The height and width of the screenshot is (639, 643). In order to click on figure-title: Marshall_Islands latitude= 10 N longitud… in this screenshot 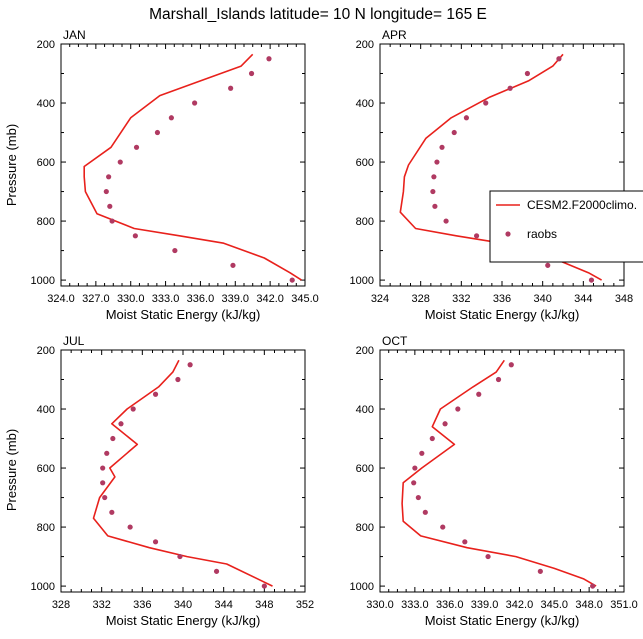, I will do `click(318, 14)`.